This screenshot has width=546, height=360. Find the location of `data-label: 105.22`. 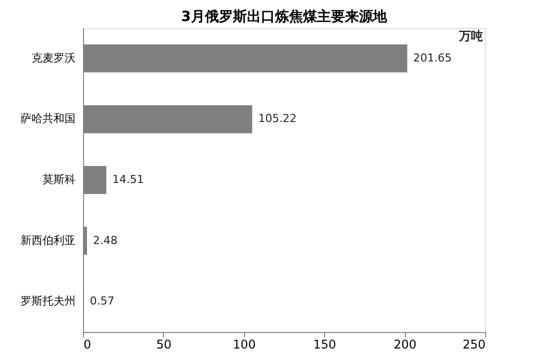

data-label: 105.22 is located at coordinates (277, 119).